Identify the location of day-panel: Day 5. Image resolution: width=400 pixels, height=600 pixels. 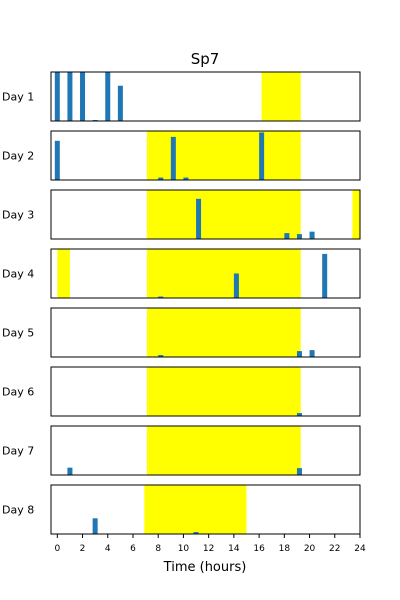
(181, 332).